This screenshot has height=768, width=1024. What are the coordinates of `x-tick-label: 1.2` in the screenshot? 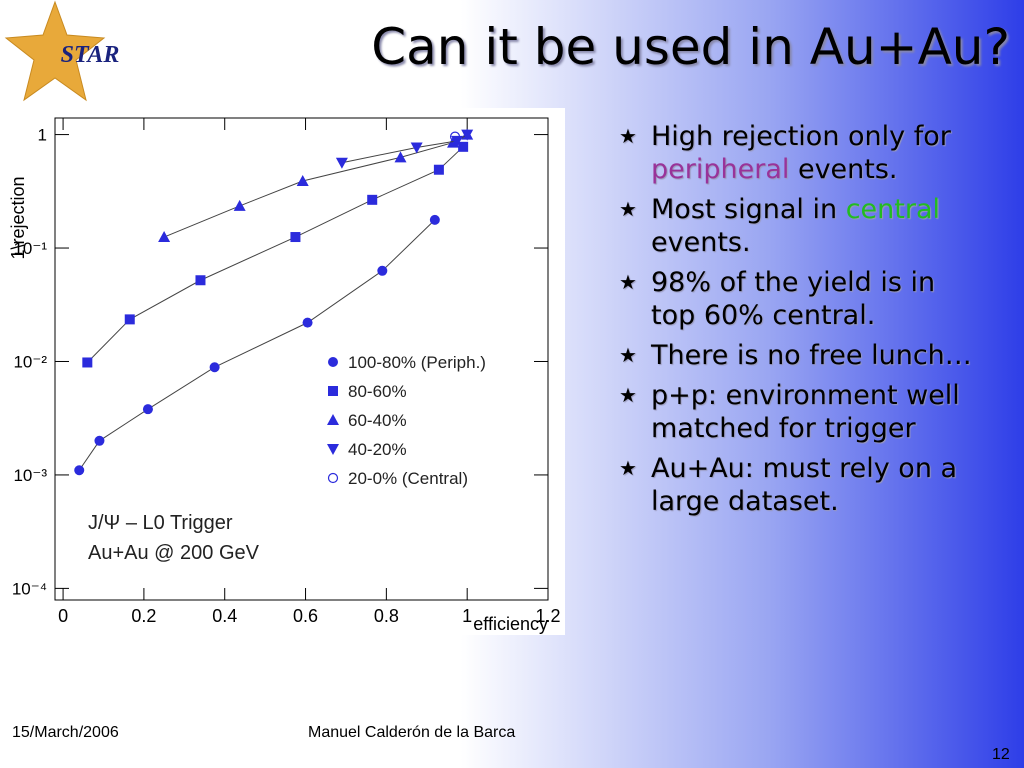 It's located at (547, 616).